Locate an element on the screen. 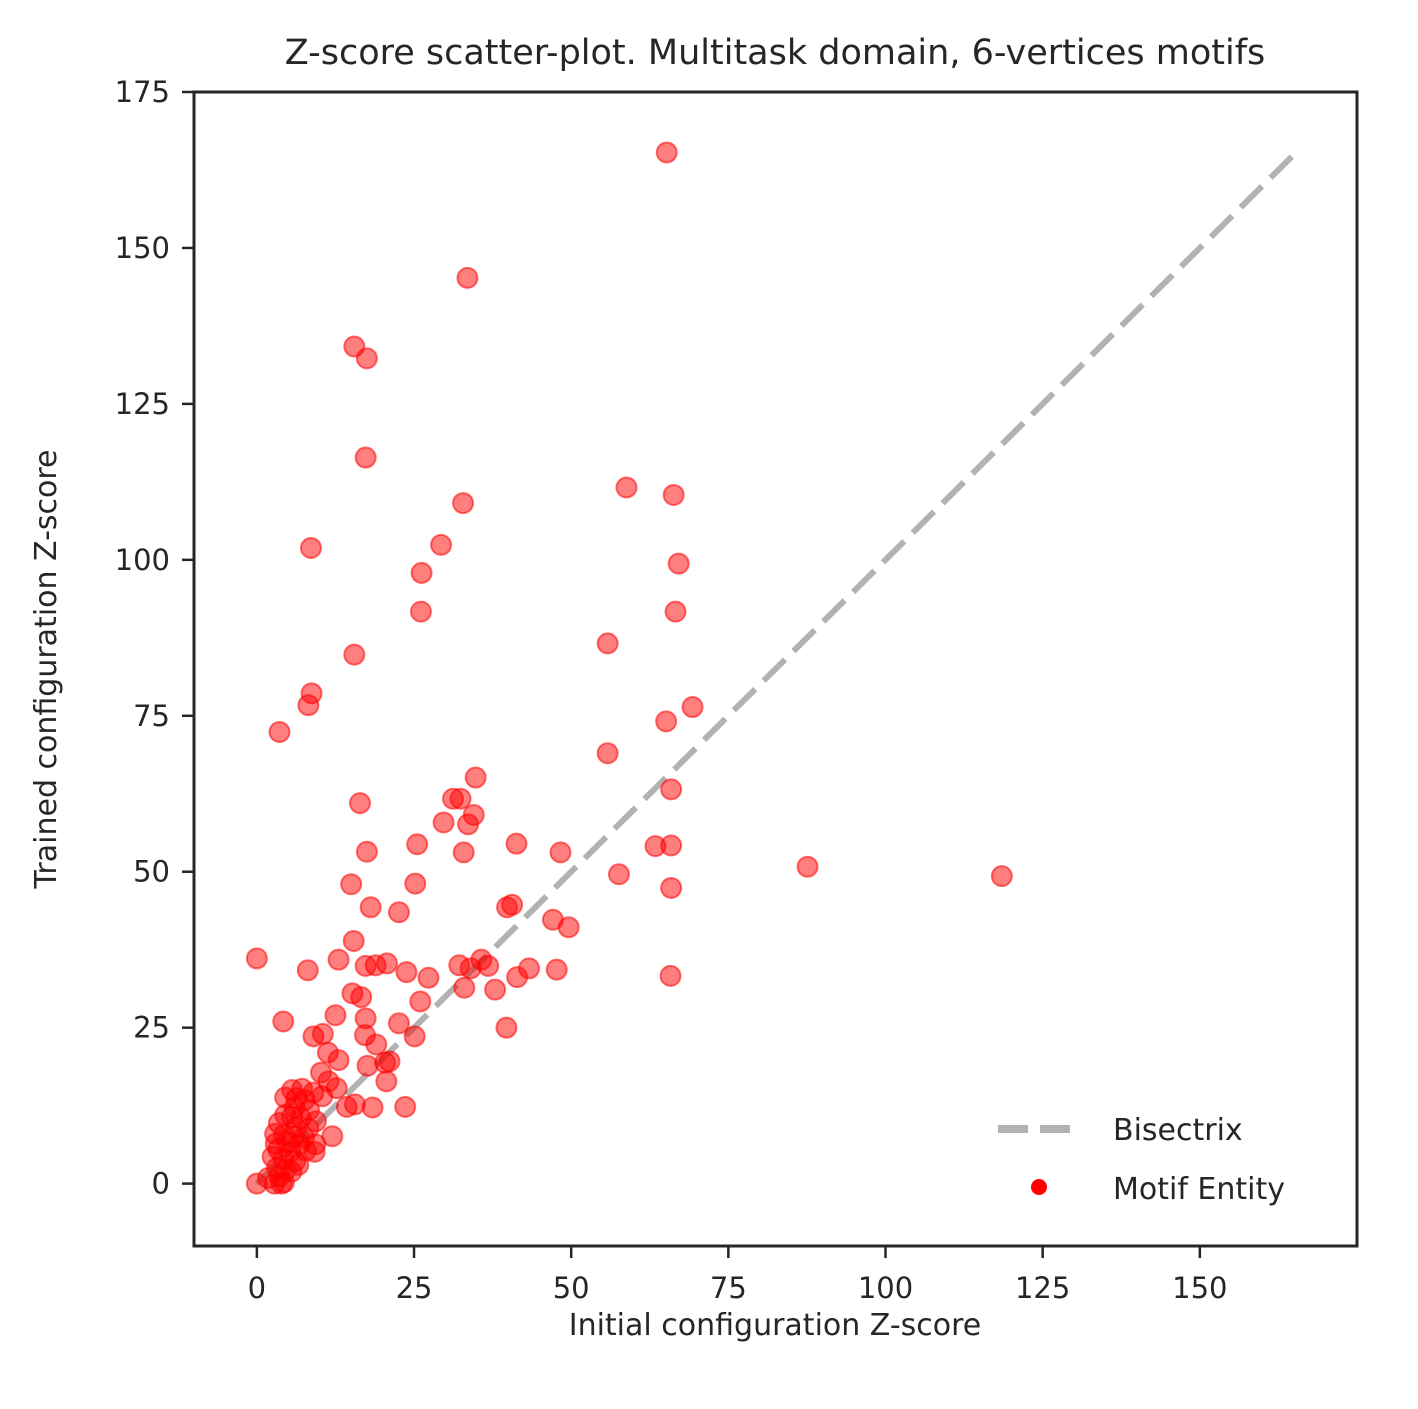 The height and width of the screenshot is (1409, 1418). legend: Bisectrix Motif Entity is located at coordinates (1141, 1160).